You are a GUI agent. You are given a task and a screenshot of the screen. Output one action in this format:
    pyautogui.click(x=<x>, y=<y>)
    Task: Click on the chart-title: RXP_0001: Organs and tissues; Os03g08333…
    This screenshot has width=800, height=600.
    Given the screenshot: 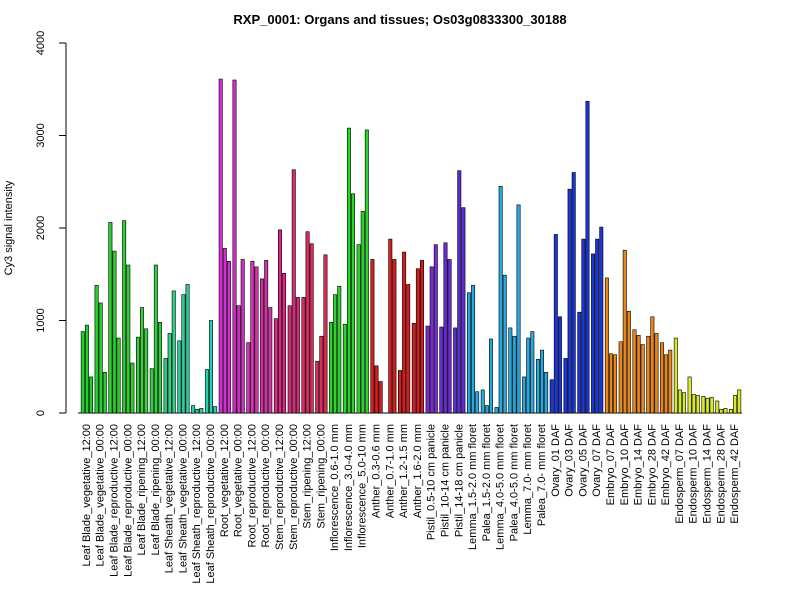 What is the action you would take?
    pyautogui.click(x=399, y=19)
    